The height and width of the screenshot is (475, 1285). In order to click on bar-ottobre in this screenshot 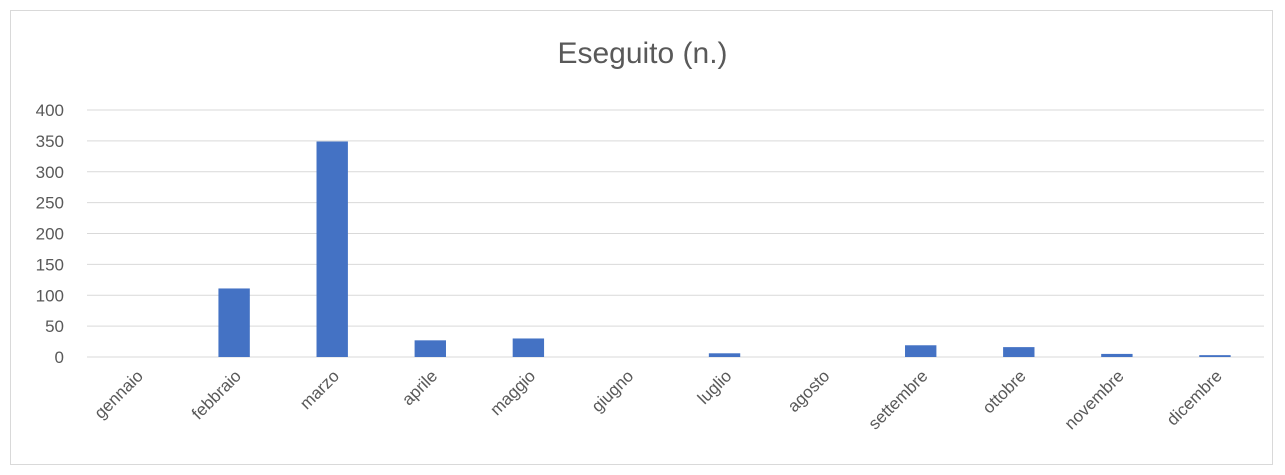, I will do `click(1019, 352)`.